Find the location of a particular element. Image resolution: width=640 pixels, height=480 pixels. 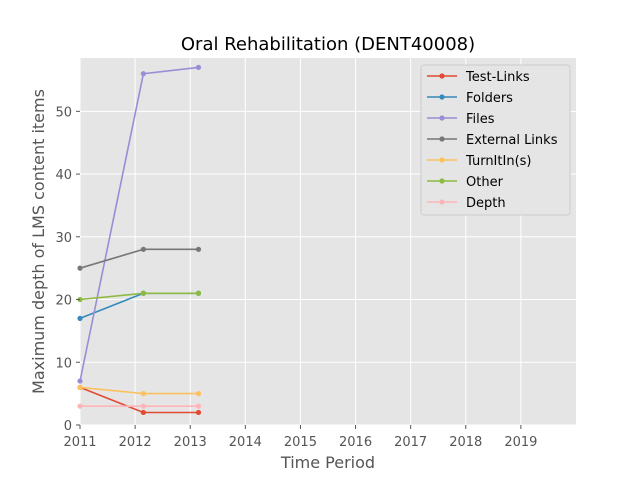

legend-item: Depth is located at coordinates (466, 203).